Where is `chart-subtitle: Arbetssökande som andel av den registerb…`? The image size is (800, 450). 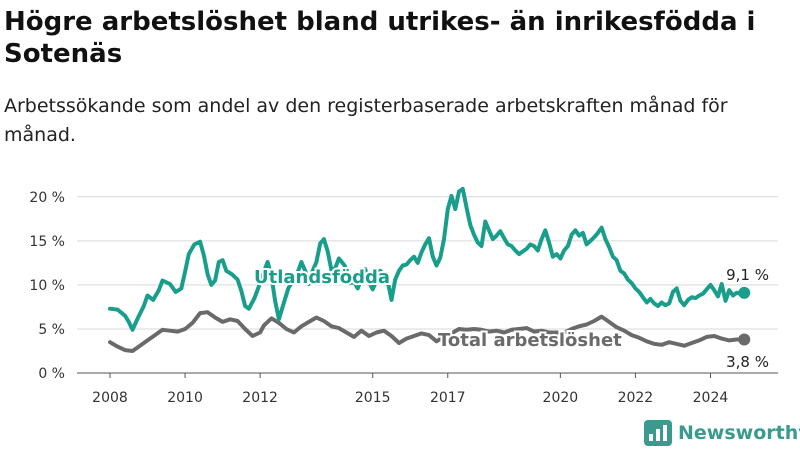
chart-subtitle: Arbetssökande som andel av den registerb… is located at coordinates (366, 120).